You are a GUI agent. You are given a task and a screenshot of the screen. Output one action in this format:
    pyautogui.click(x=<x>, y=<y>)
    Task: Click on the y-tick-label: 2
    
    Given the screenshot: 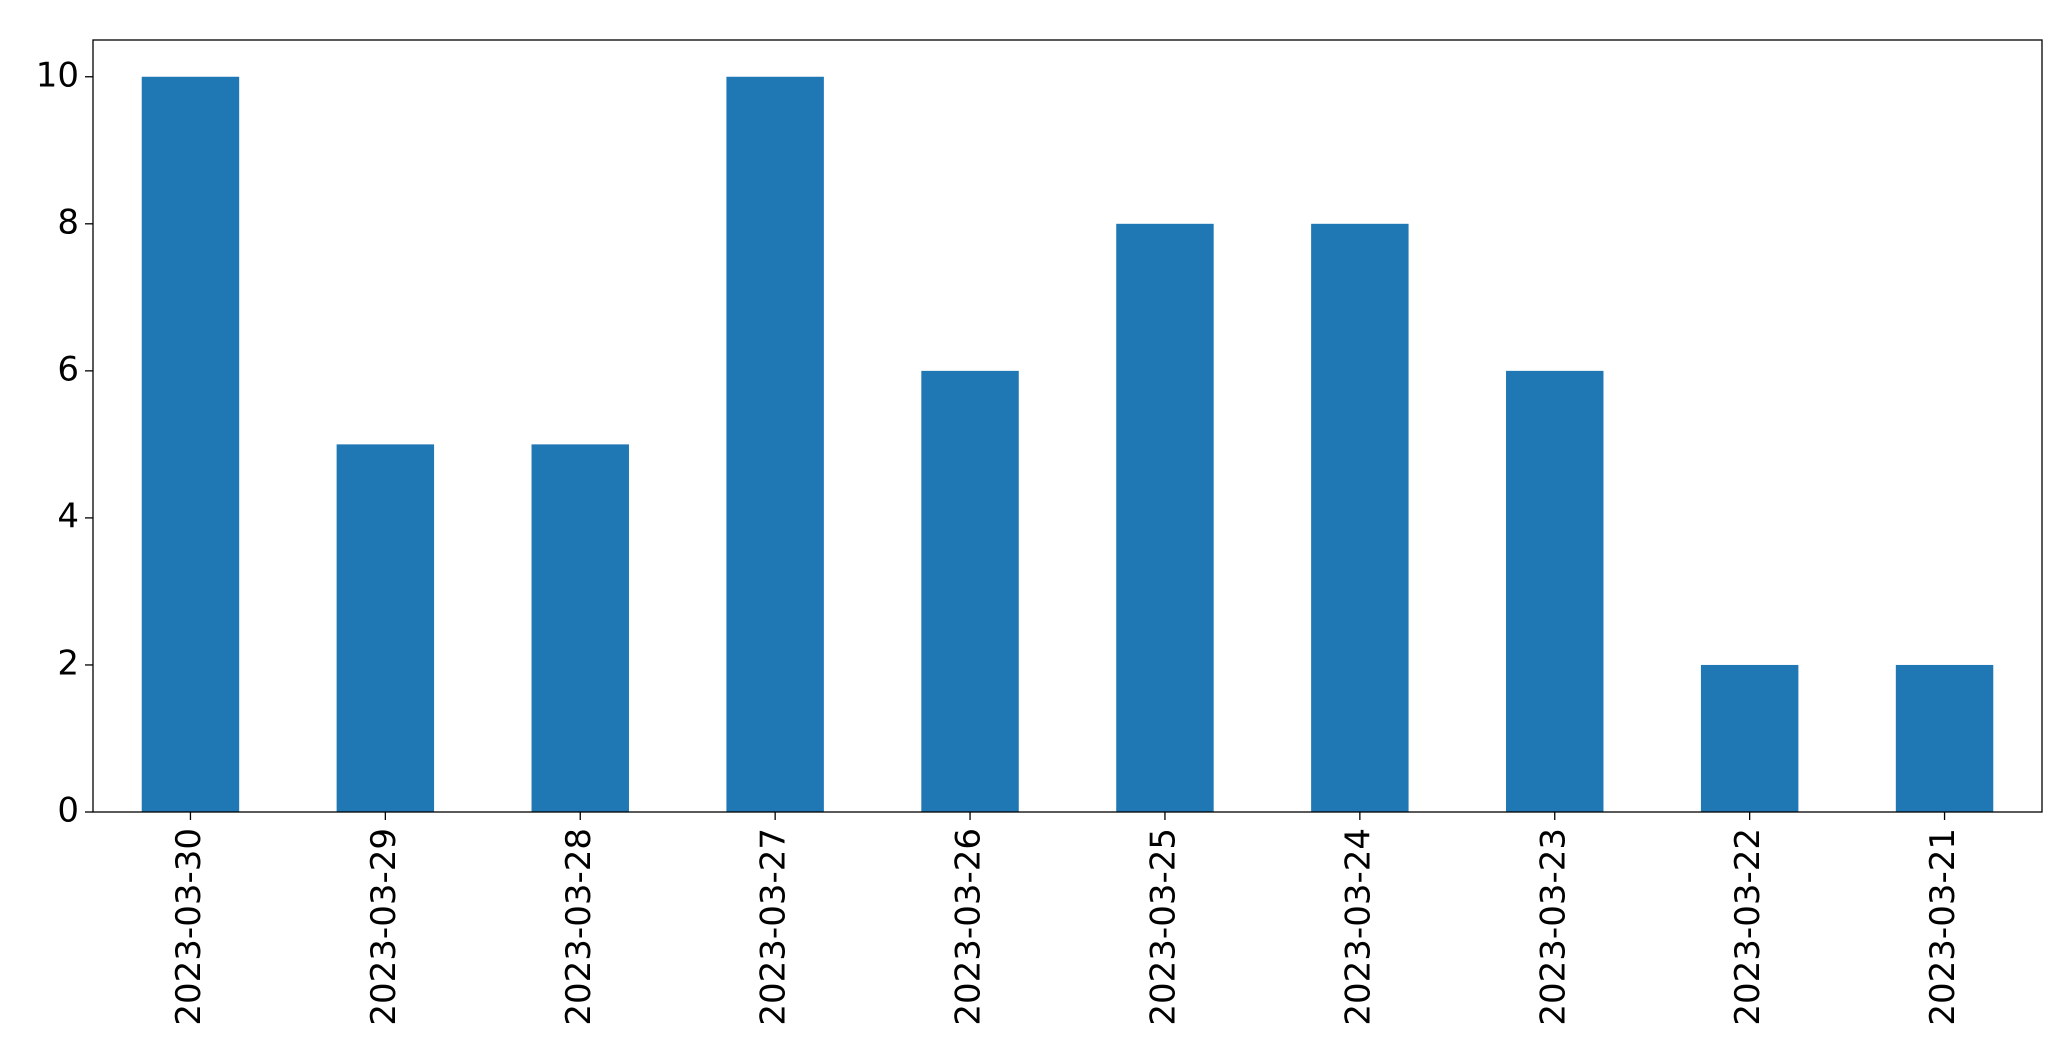 What is the action you would take?
    pyautogui.click(x=68, y=663)
    